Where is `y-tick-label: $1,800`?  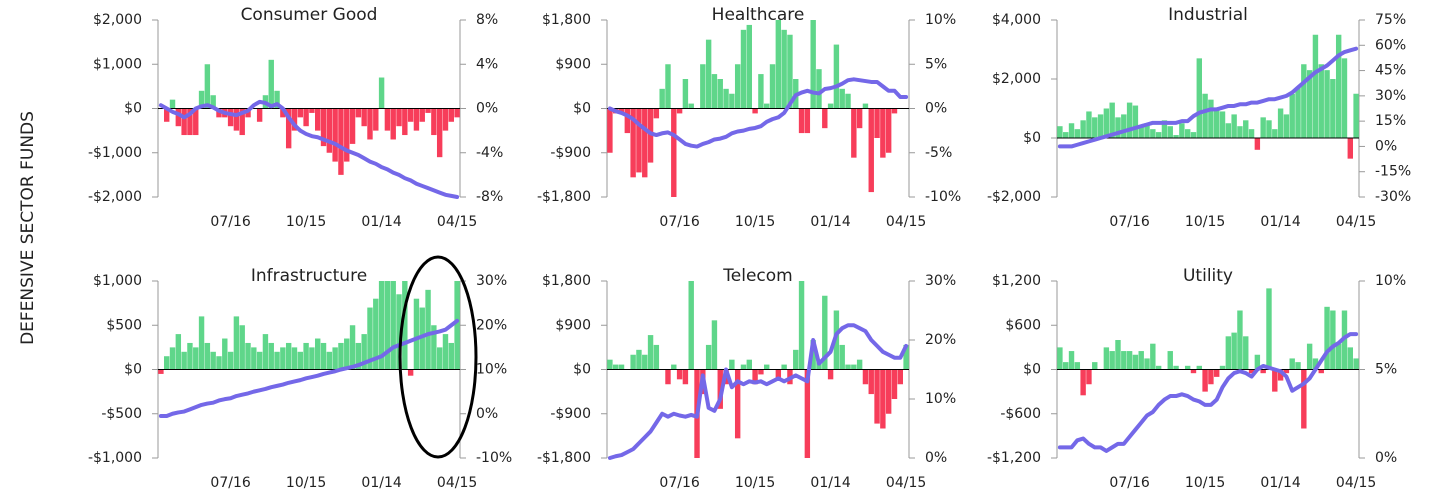
y-tick-label: $1,800 is located at coordinates (566, 281).